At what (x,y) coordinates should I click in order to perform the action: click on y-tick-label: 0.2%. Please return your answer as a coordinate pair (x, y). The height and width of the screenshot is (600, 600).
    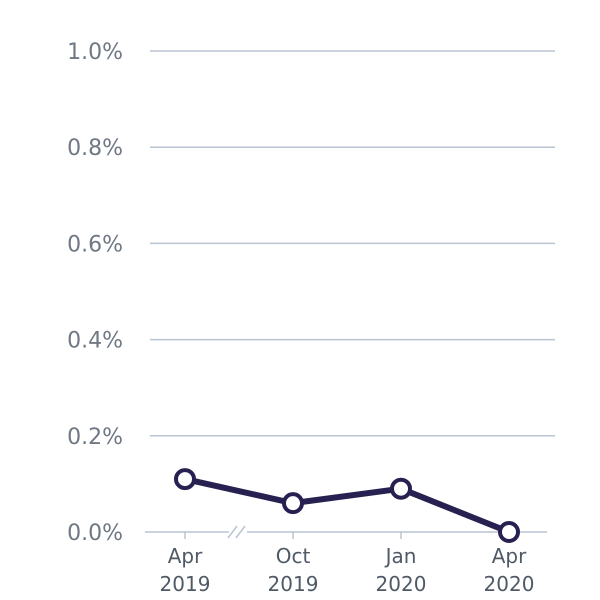
    Looking at the image, I should click on (95, 437).